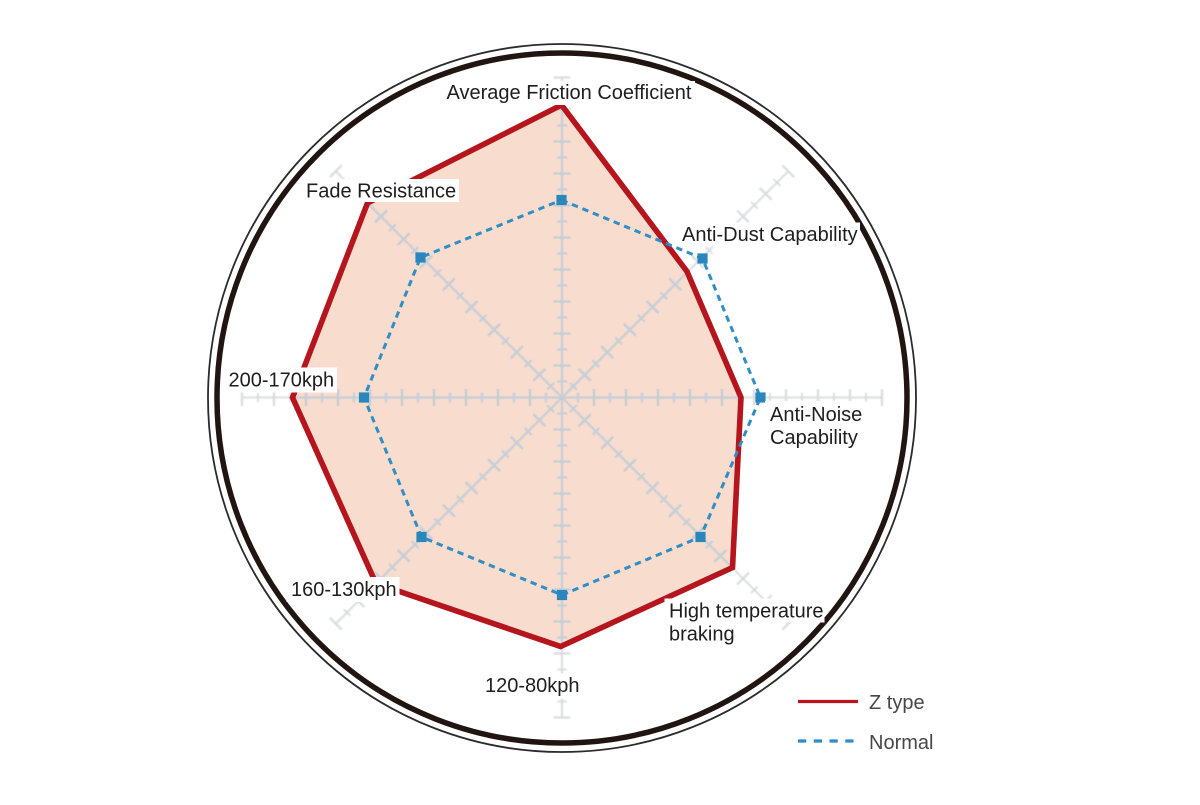 The image size is (1200, 805). Describe the element at coordinates (897, 703) in the screenshot. I see `svg-text: Z type` at that location.